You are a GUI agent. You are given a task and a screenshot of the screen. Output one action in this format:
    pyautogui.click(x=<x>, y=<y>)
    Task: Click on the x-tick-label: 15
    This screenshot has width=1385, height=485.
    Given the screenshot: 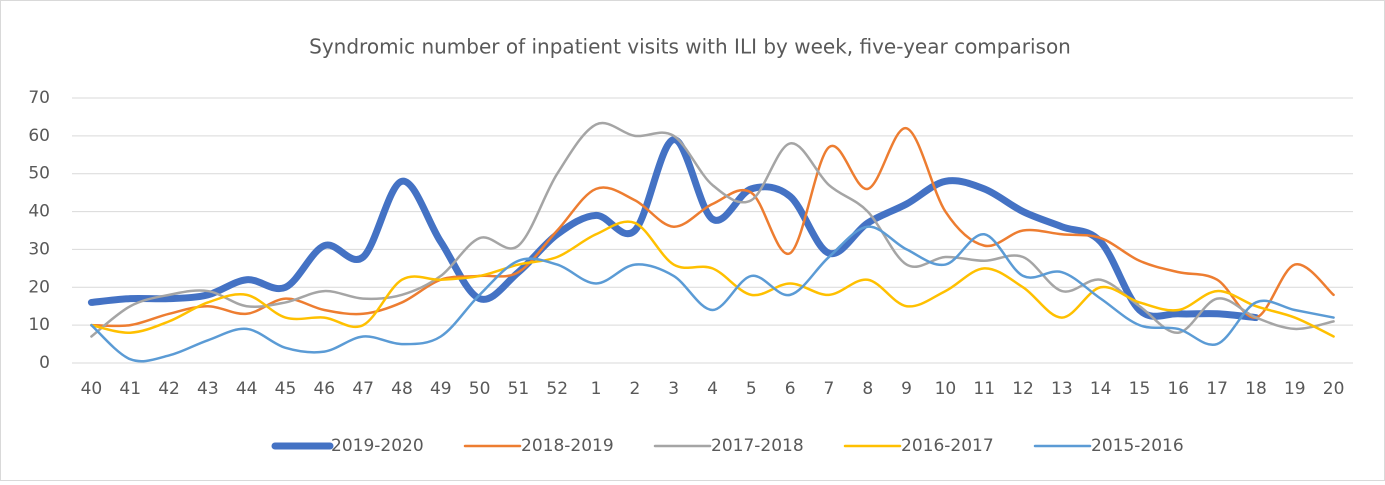 What is the action you would take?
    pyautogui.click(x=1140, y=389)
    